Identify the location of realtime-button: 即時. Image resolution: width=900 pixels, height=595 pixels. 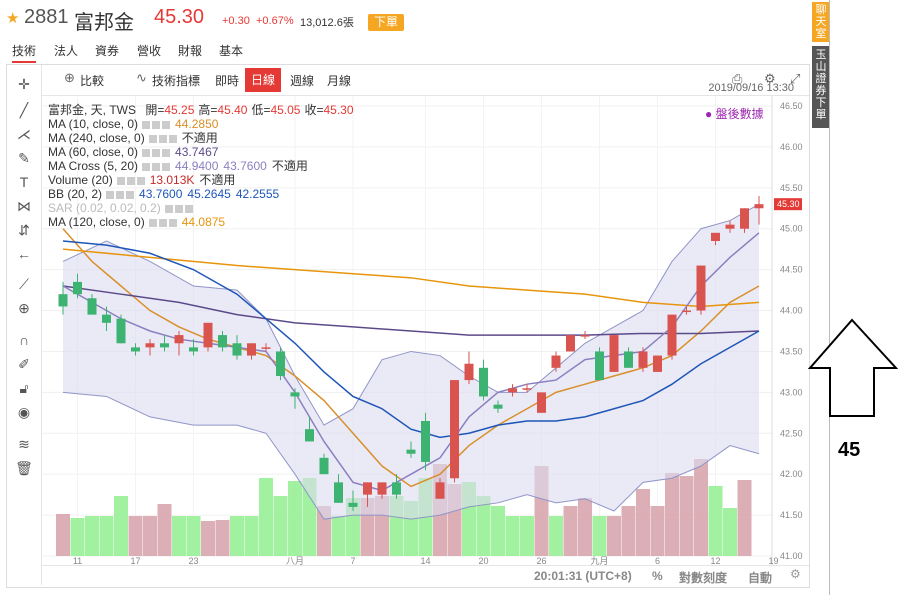
(227, 81).